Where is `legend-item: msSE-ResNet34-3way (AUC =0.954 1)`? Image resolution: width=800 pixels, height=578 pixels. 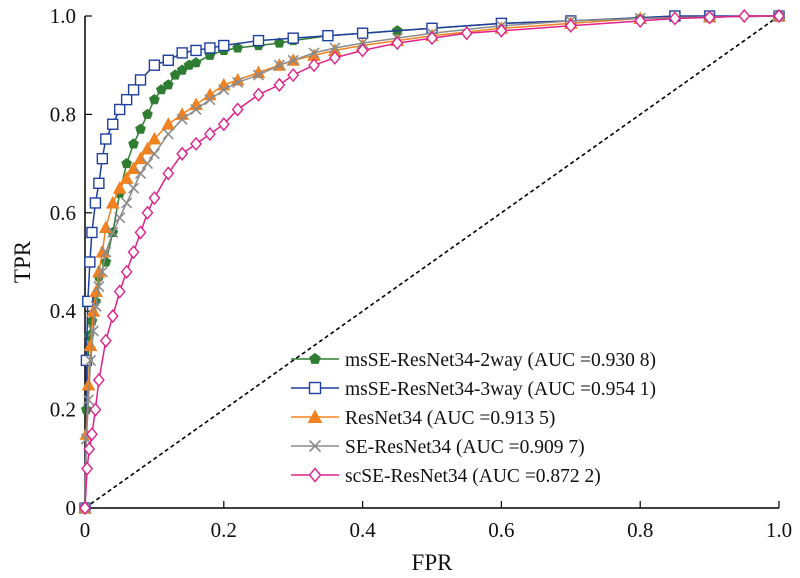
legend-item: msSE-ResNet34-3way (AUC =0.954 1) is located at coordinates (473, 389).